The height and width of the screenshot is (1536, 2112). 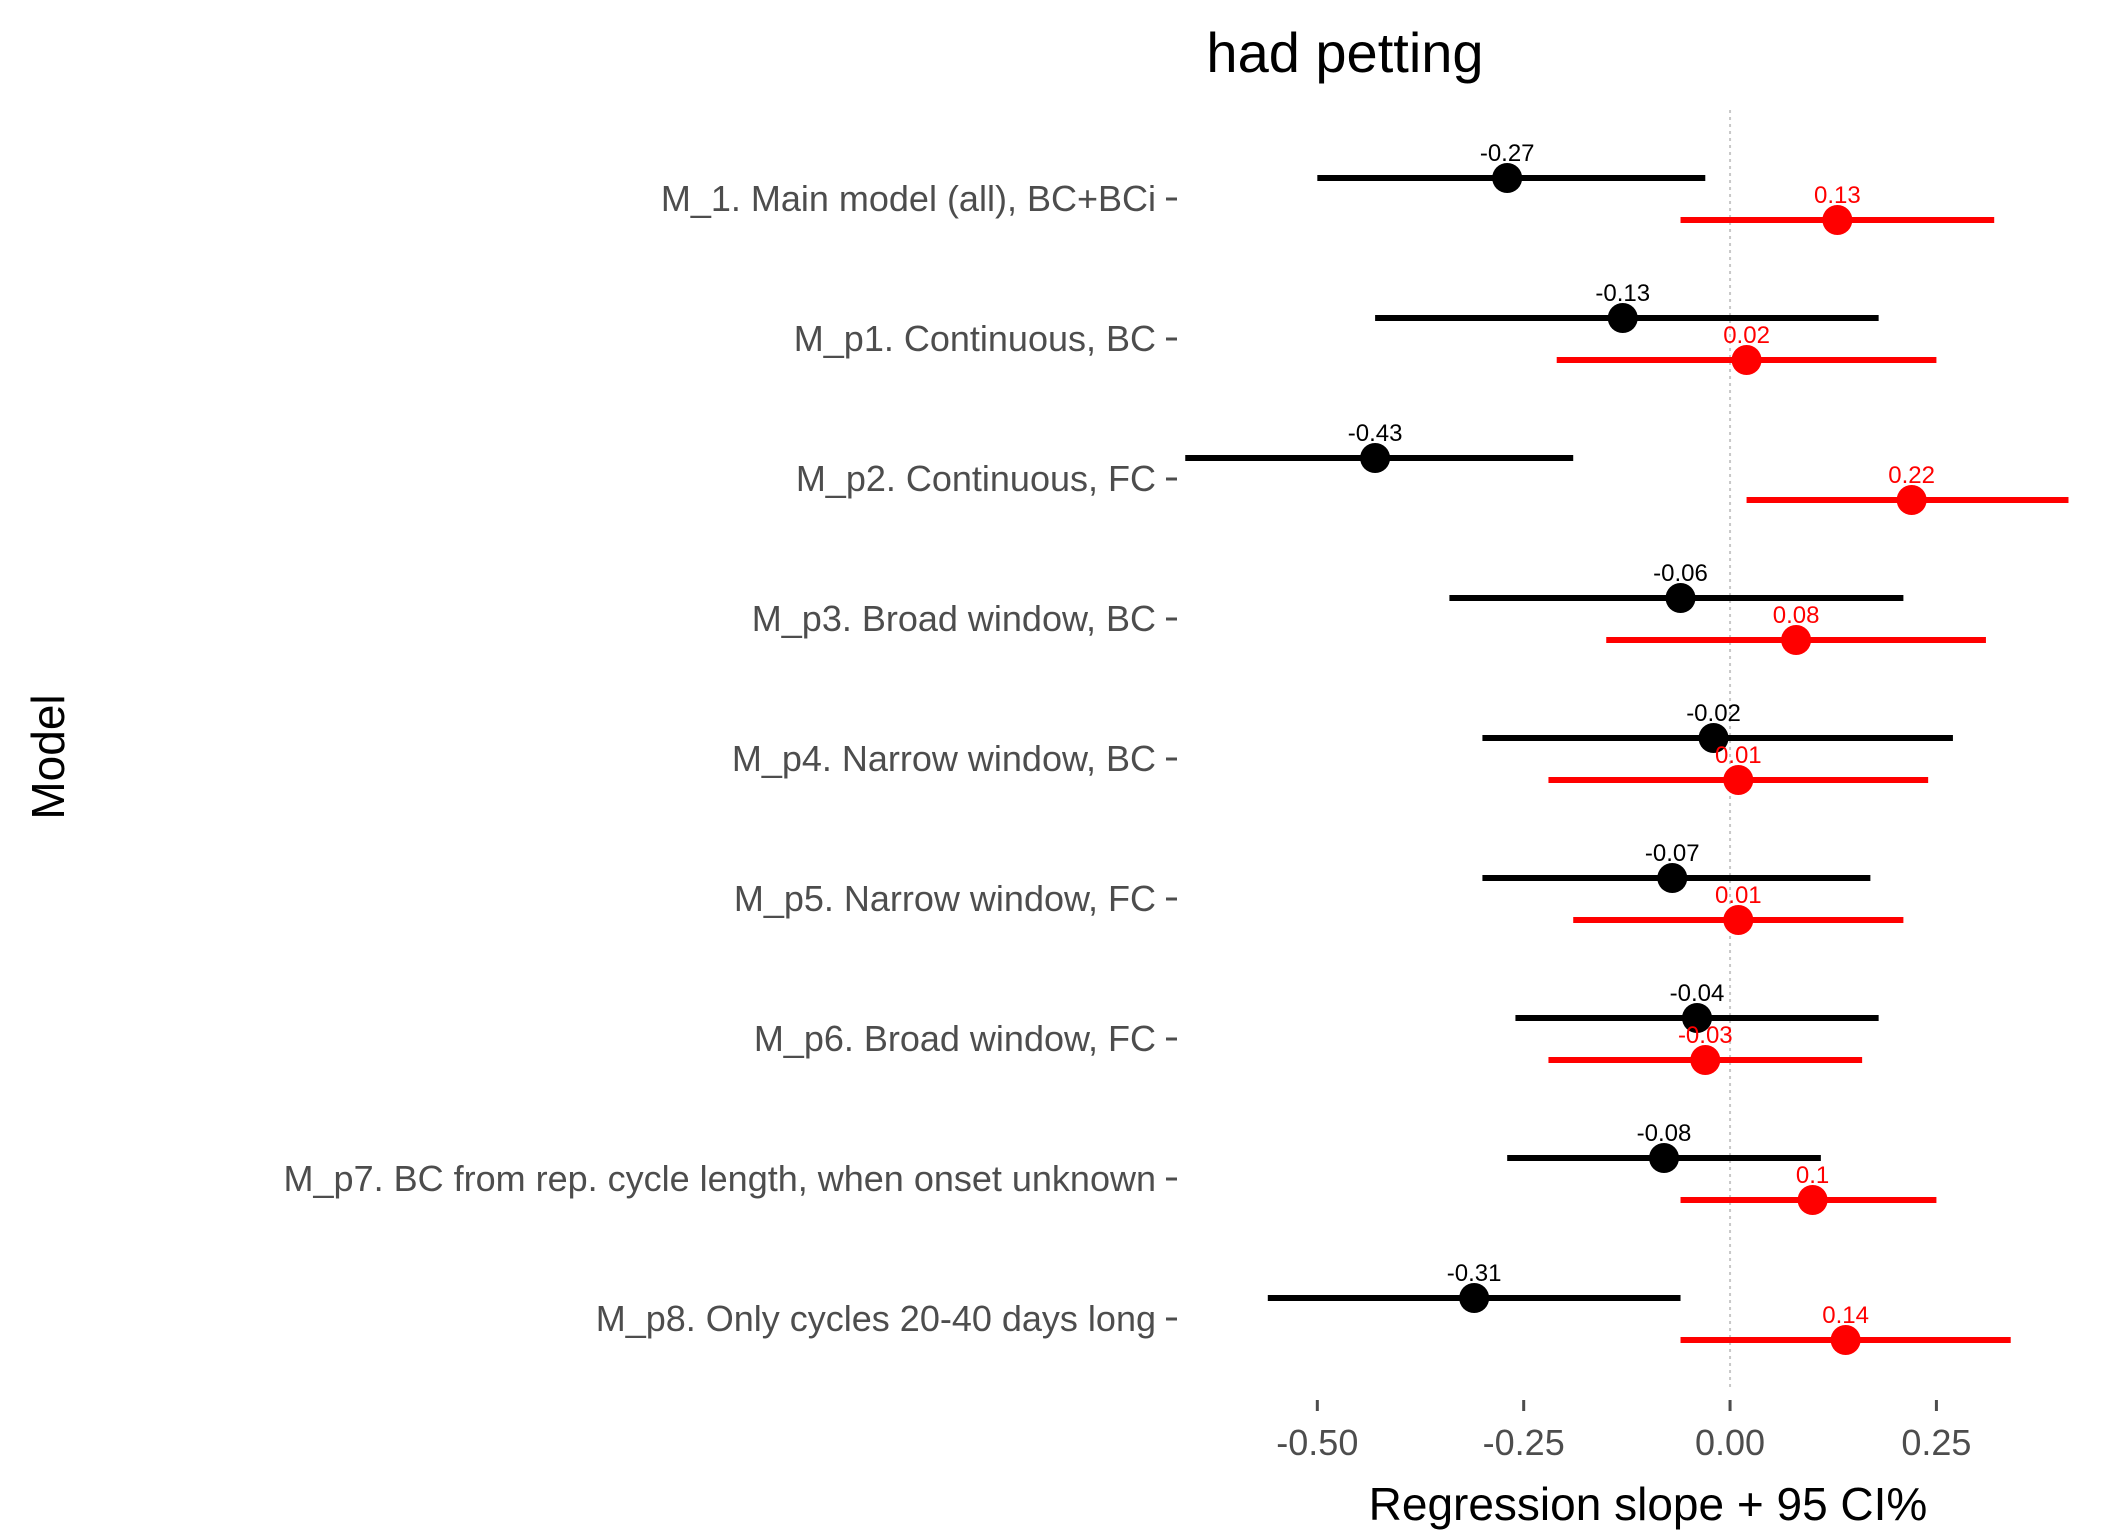 I want to click on estimate-label: -0.27, so click(x=1507, y=153).